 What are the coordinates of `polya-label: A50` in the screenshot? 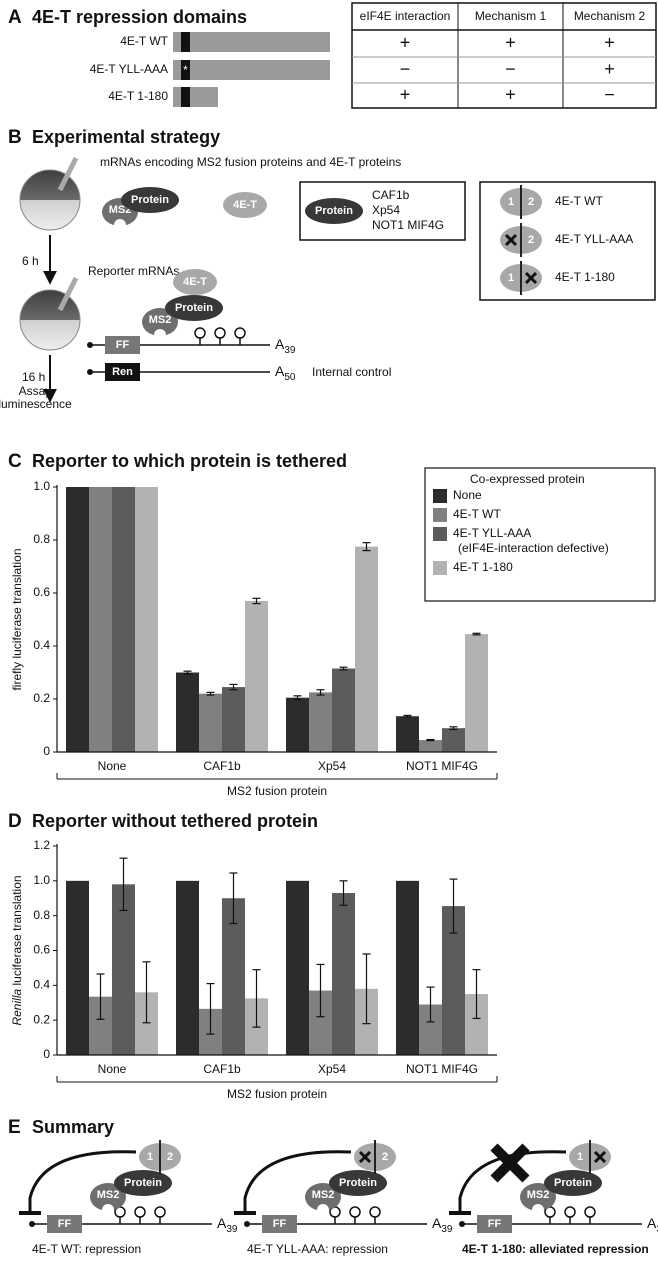 It's located at (285, 373).